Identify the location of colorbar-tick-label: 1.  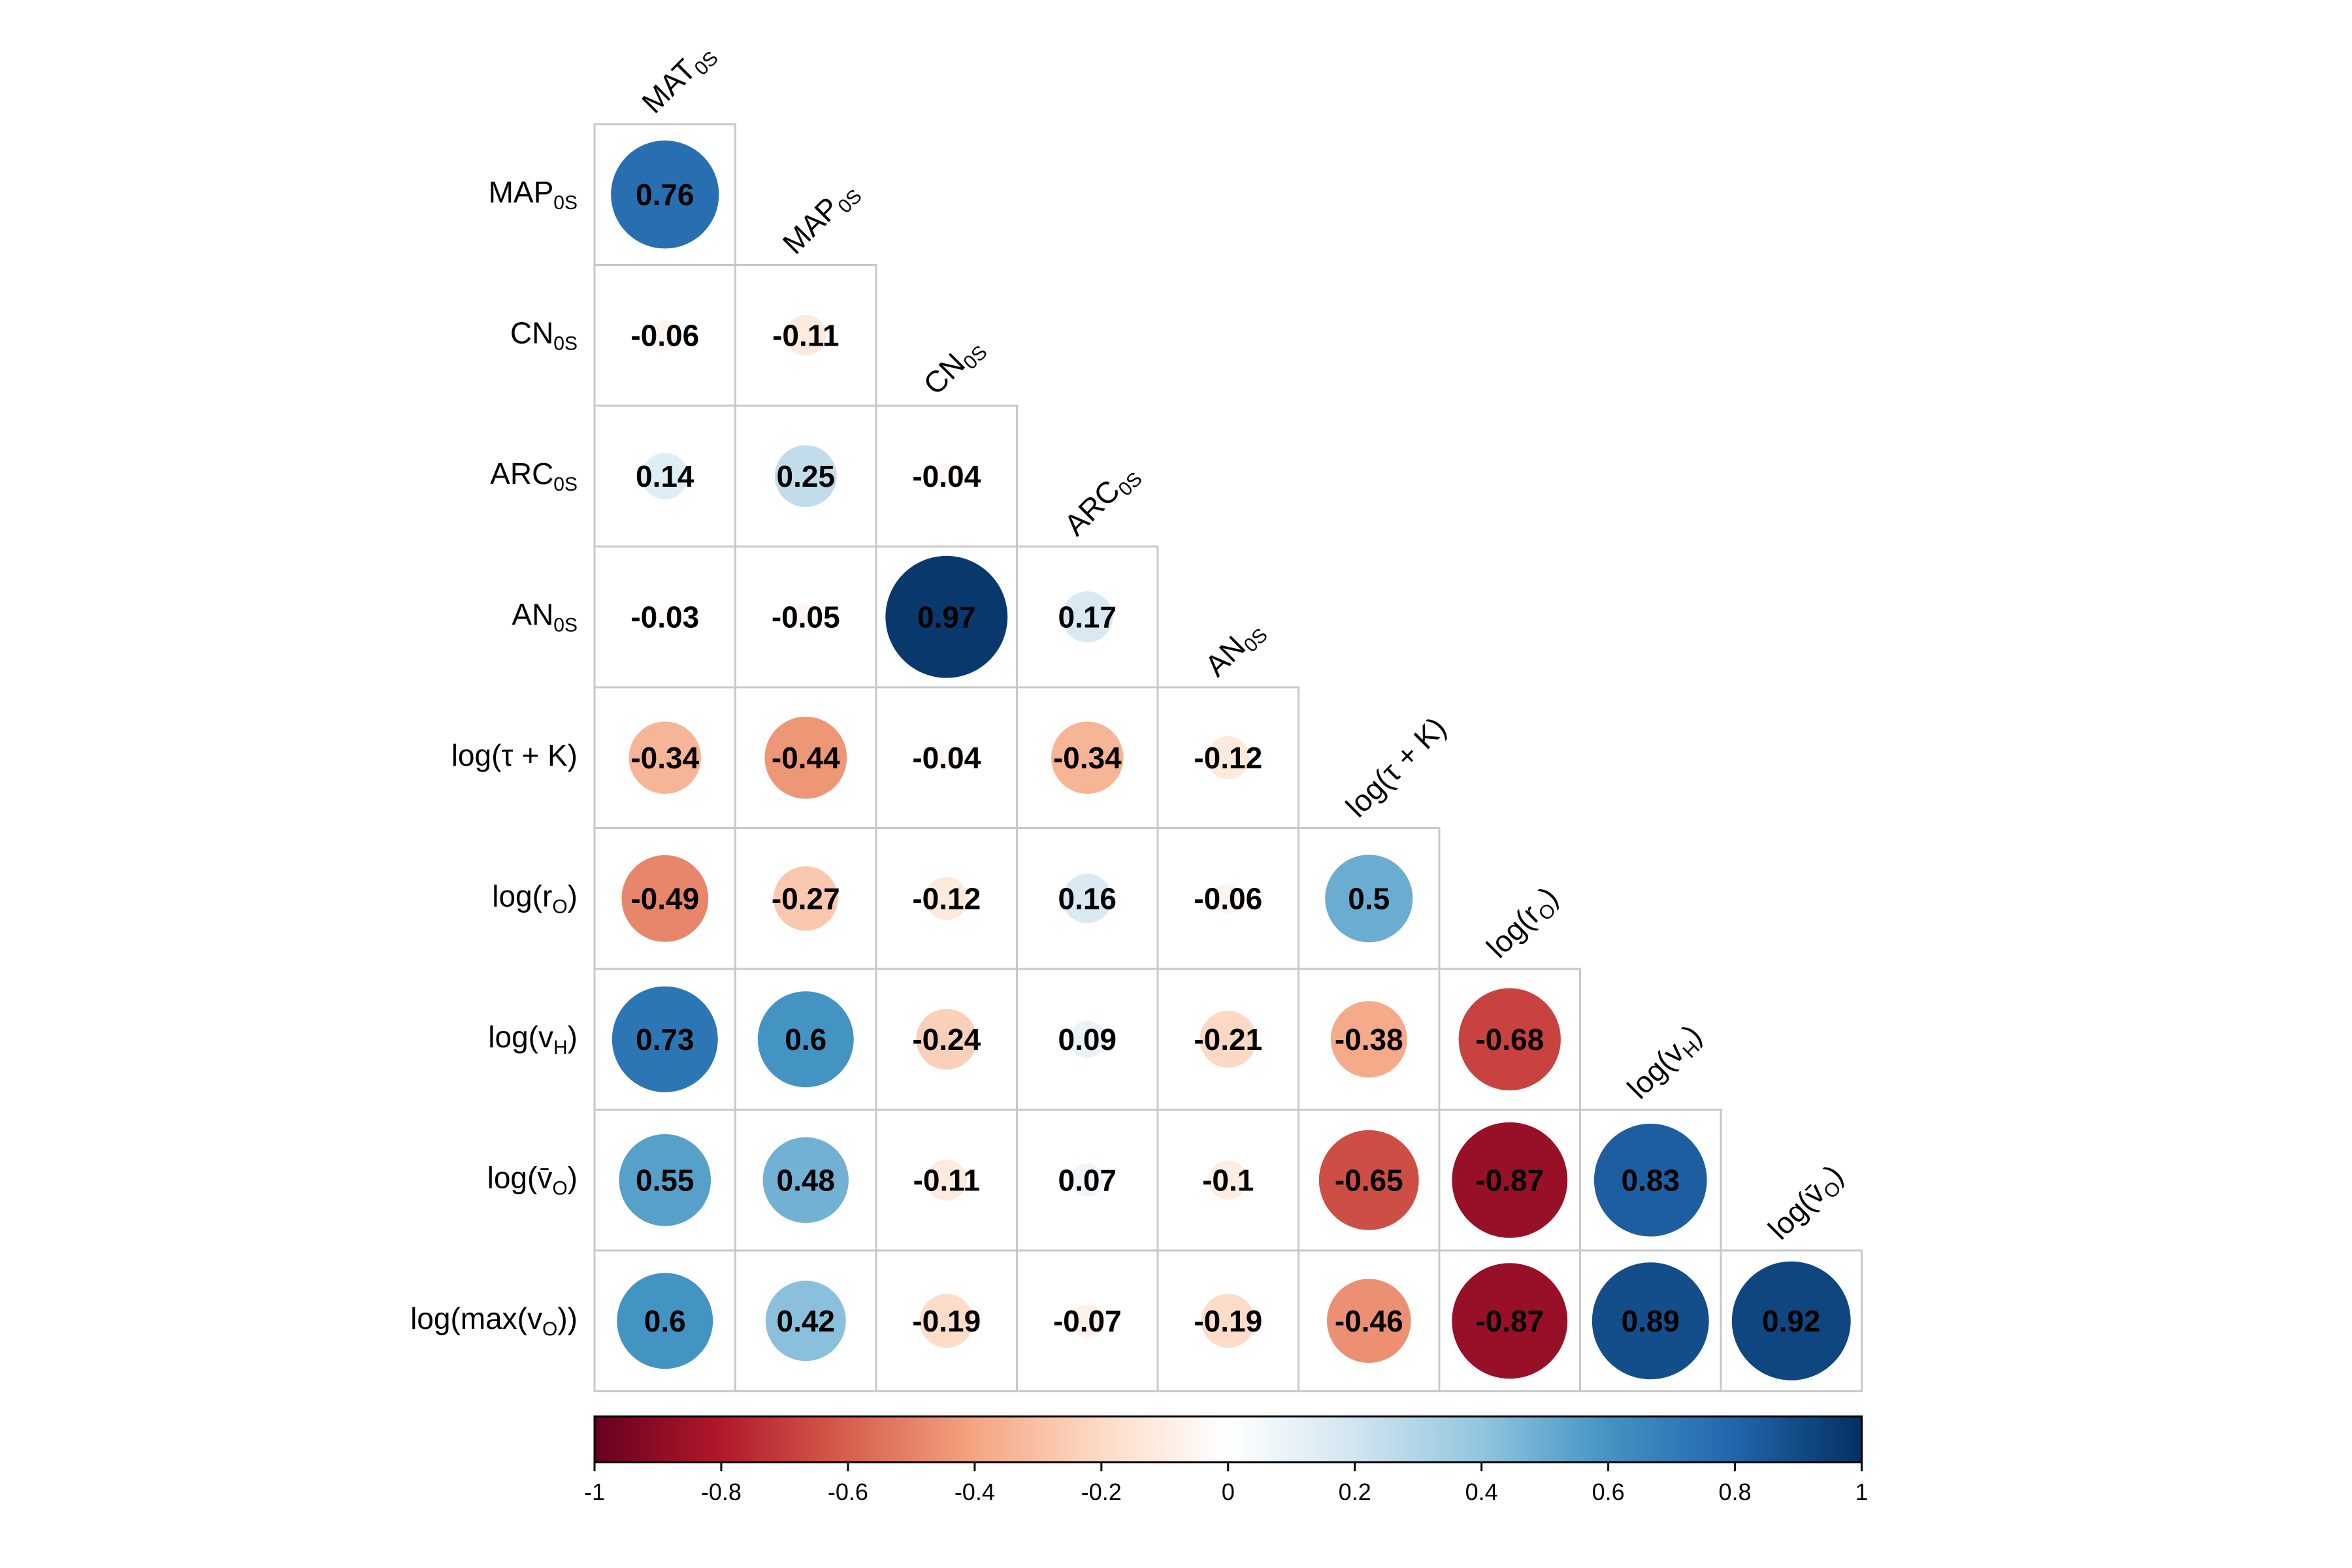
(1861, 1491).